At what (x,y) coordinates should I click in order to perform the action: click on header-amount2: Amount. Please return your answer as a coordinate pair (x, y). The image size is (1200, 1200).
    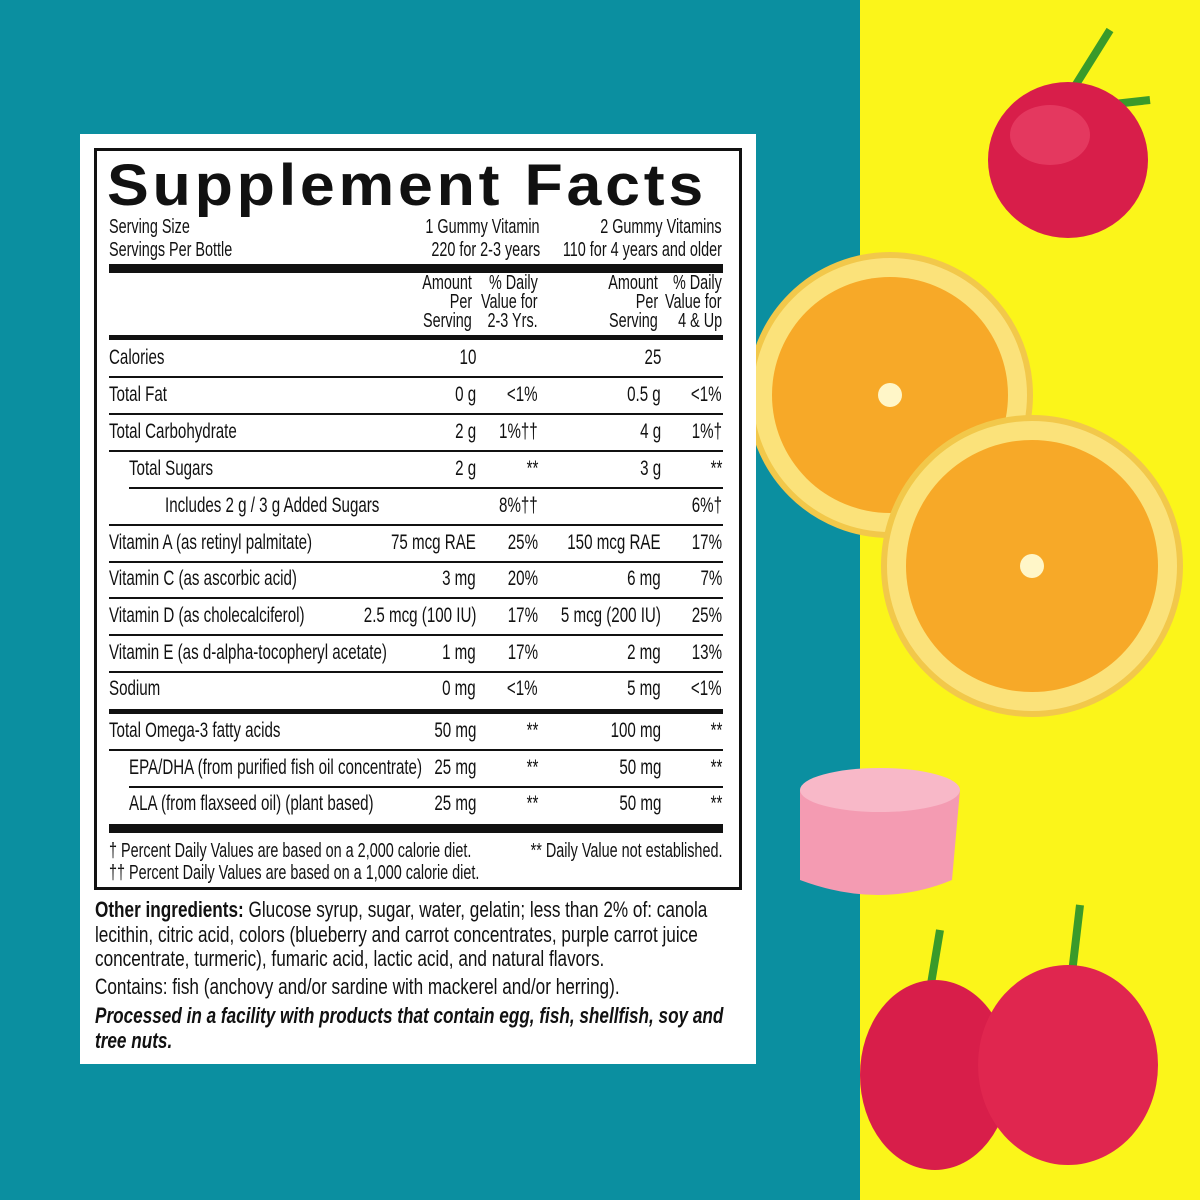
    Looking at the image, I should click on (633, 283).